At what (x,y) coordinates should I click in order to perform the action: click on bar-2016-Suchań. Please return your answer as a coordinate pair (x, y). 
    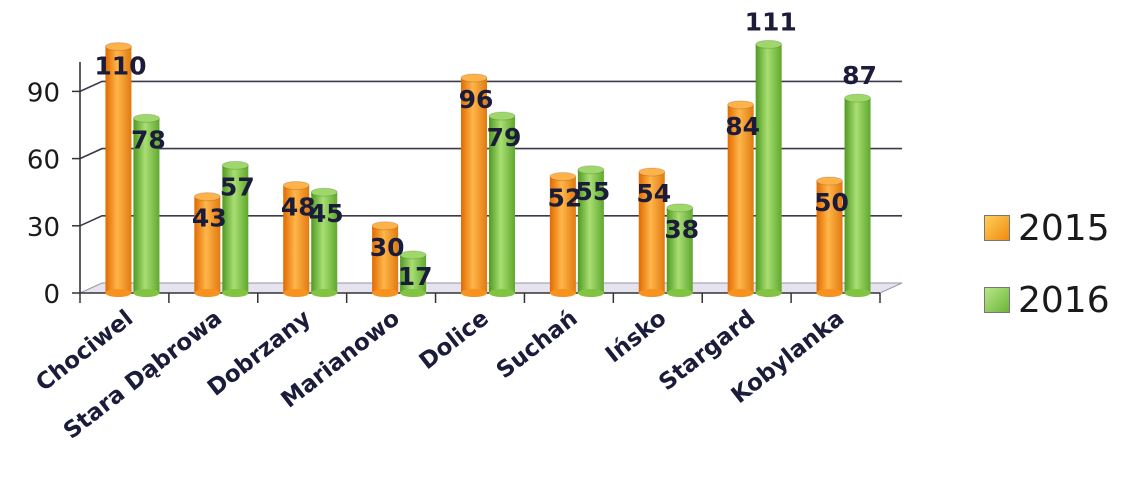
    Looking at the image, I should click on (591, 231).